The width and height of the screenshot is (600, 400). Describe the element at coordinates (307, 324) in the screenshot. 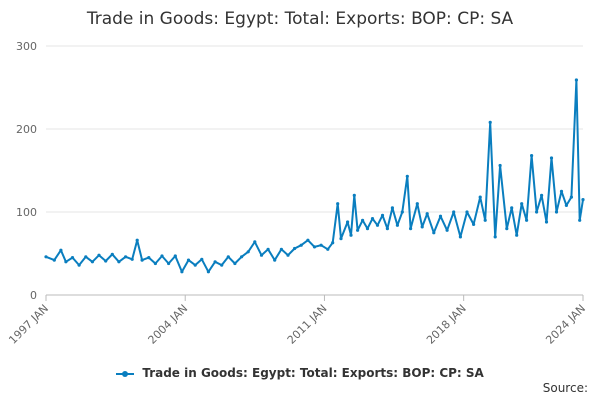

I see `x-tick-label: 2011 JAN` at that location.